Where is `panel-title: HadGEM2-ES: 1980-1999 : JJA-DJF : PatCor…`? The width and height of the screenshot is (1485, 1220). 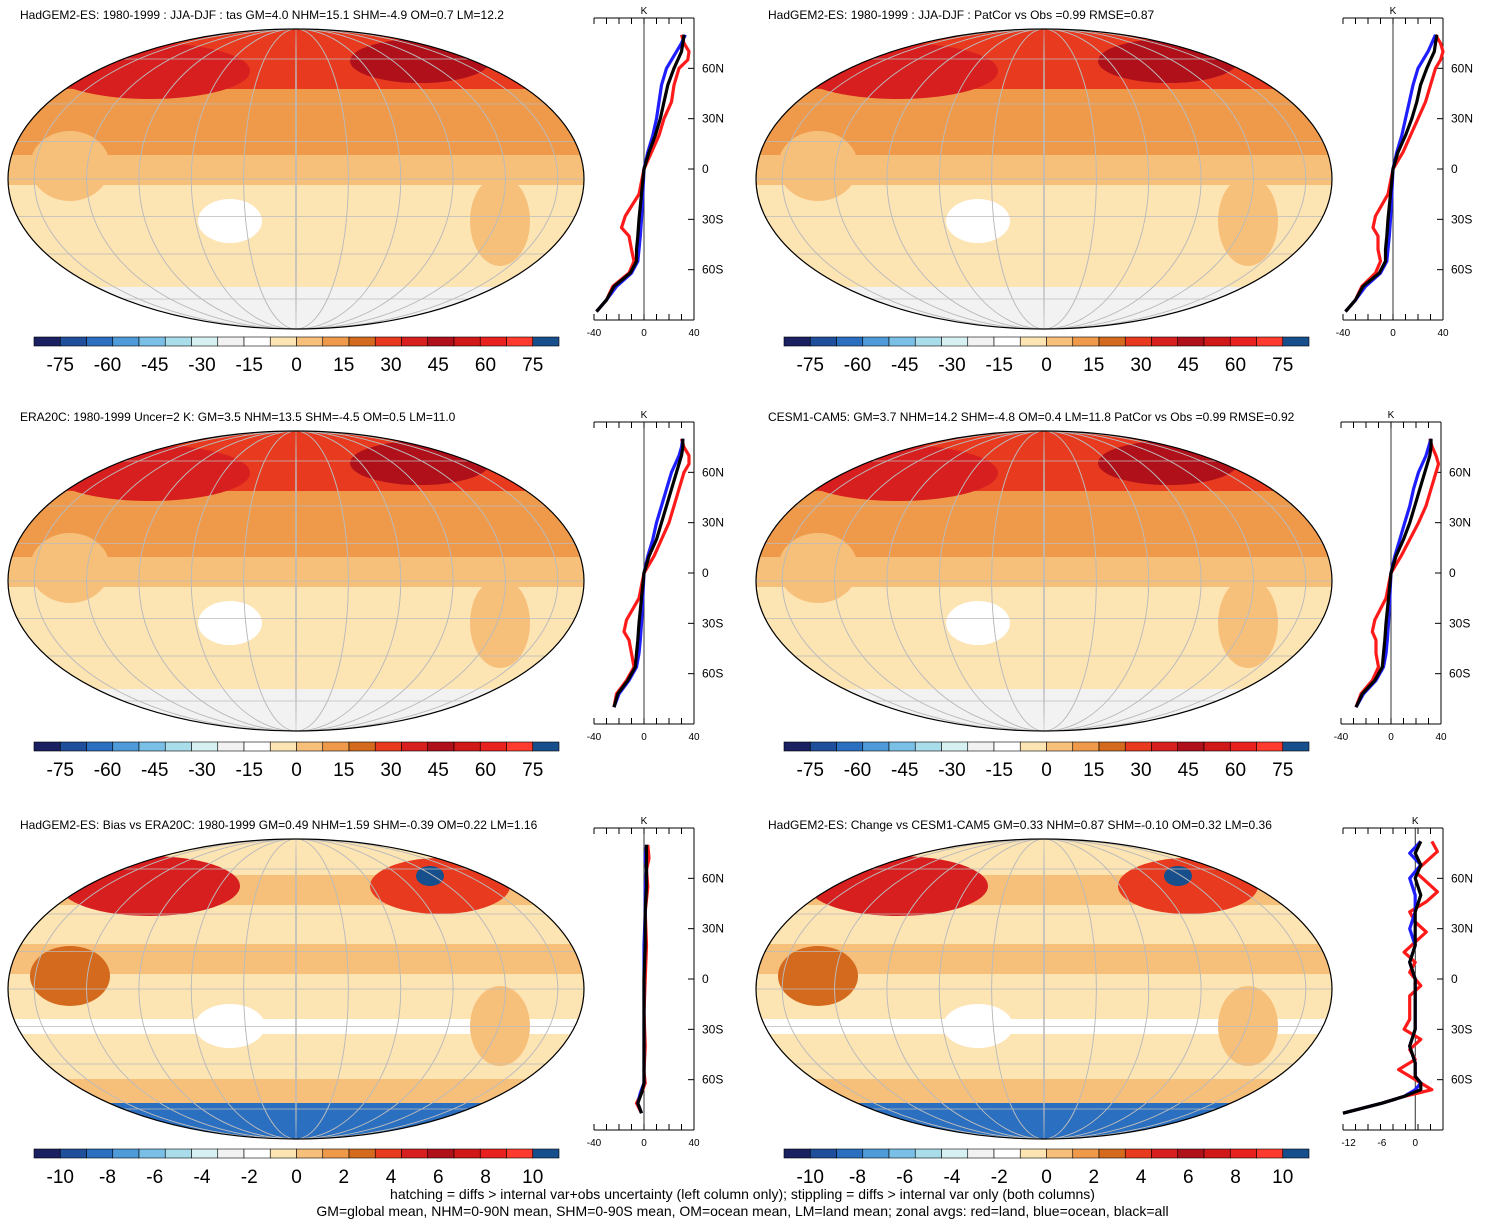 panel-title: HadGEM2-ES: 1980-1999 : JJA-DJF : PatCor… is located at coordinates (961, 15).